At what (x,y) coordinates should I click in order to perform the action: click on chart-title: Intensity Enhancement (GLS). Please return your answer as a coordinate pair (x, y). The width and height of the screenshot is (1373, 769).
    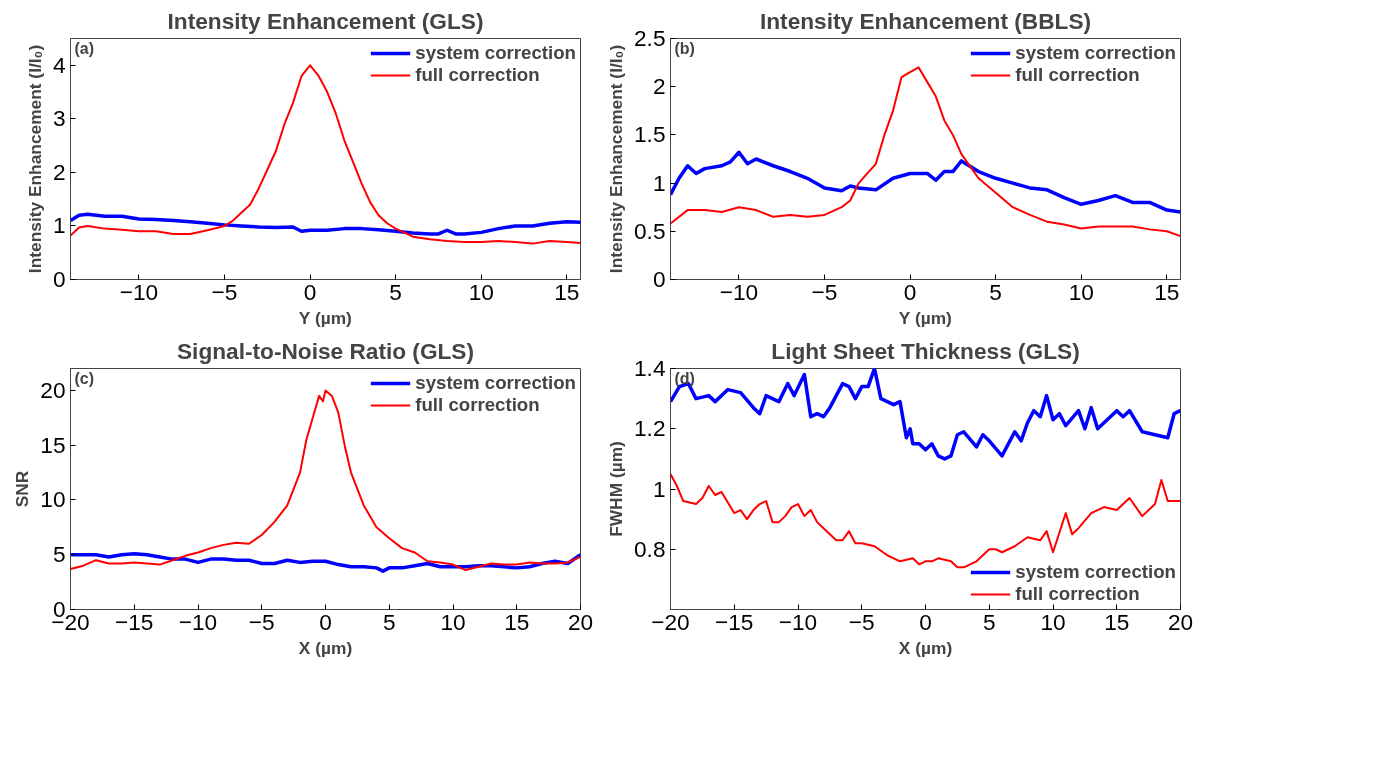
    Looking at the image, I should click on (325, 20).